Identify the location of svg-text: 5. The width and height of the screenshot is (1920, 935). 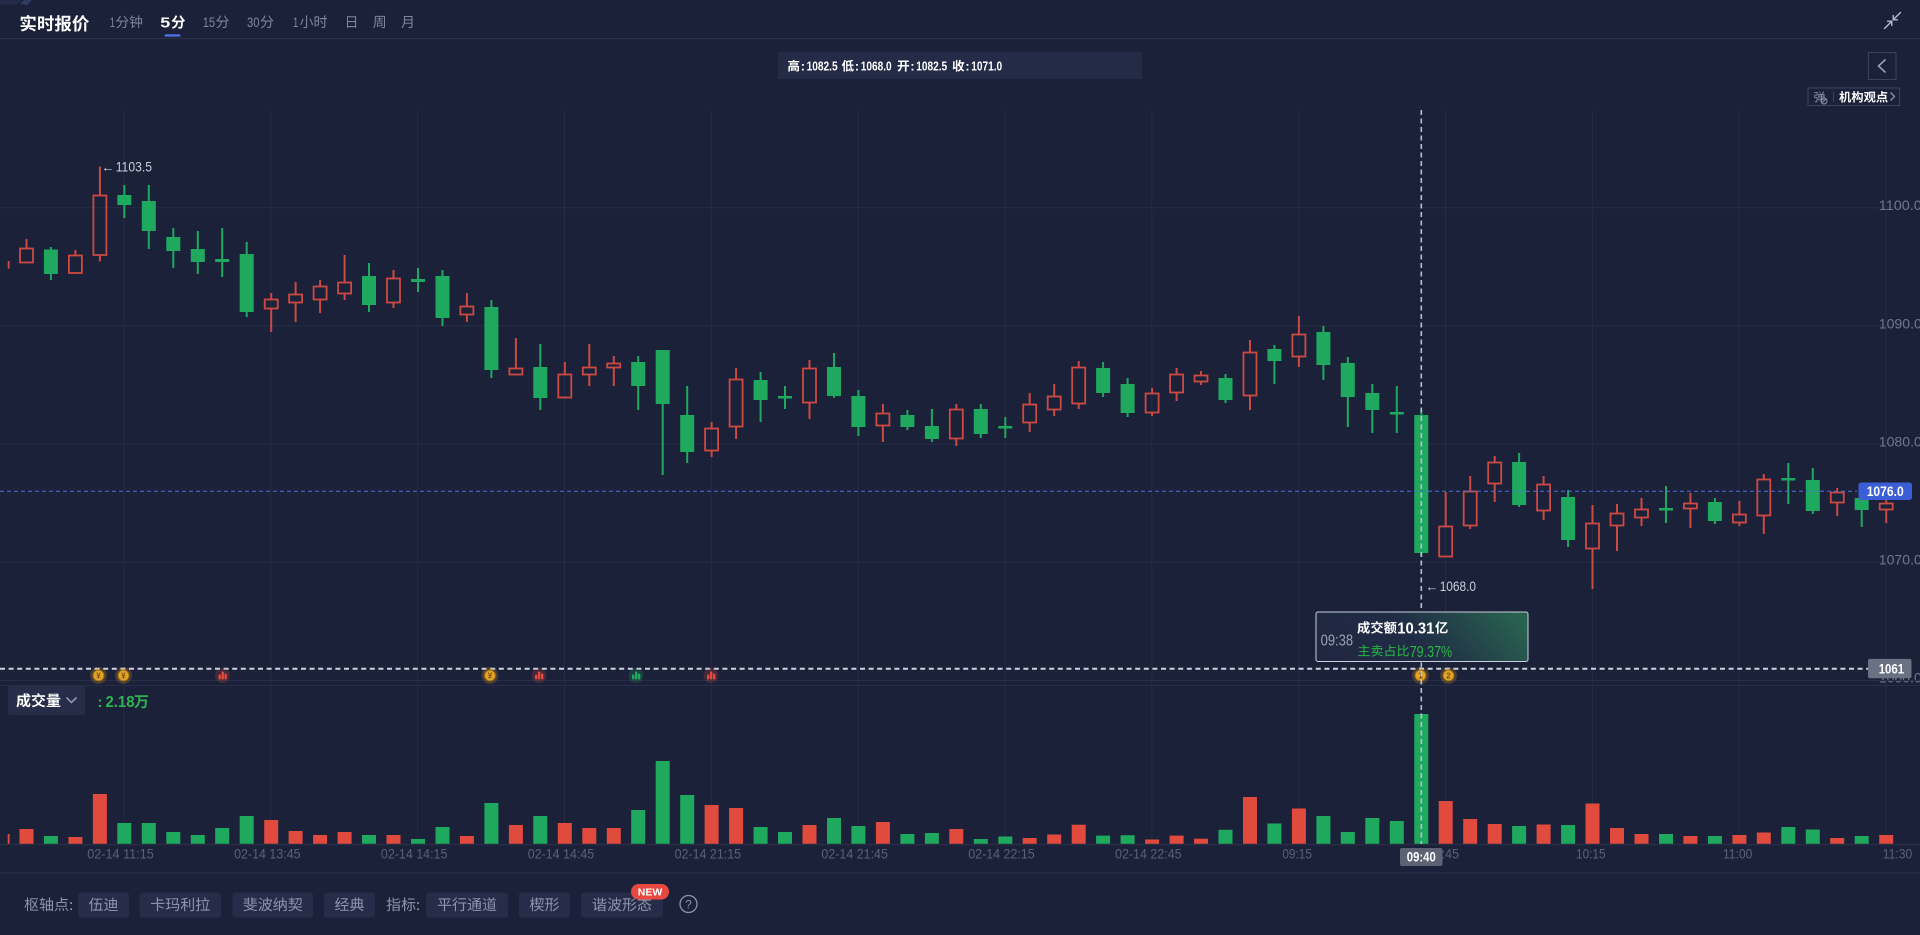
(165, 23).